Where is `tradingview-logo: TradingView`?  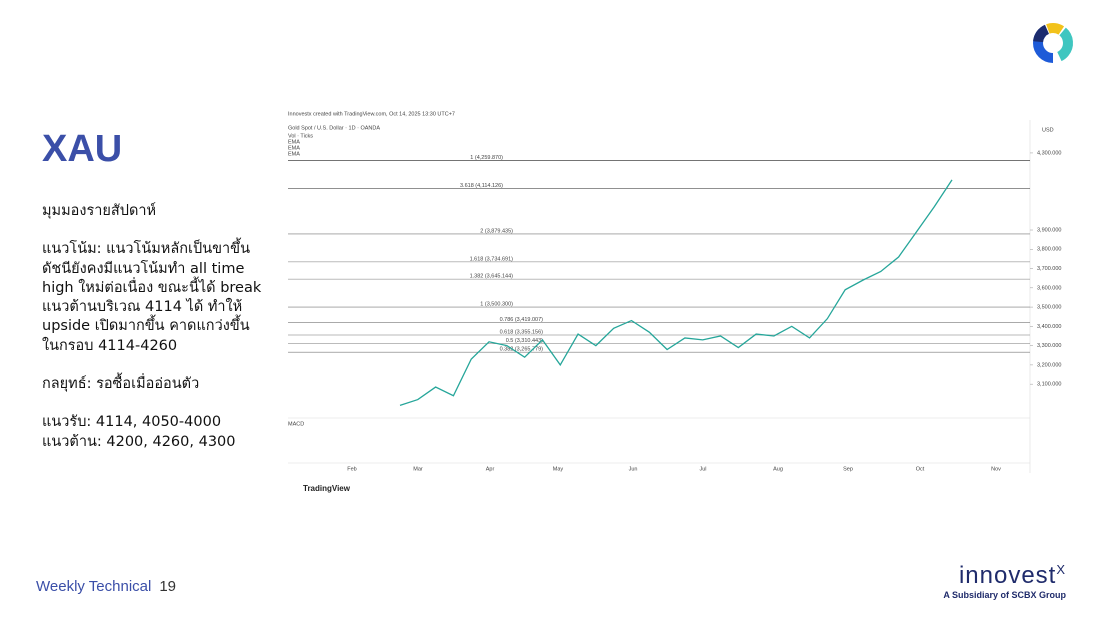
tradingview-logo: TradingView is located at coordinates (327, 488).